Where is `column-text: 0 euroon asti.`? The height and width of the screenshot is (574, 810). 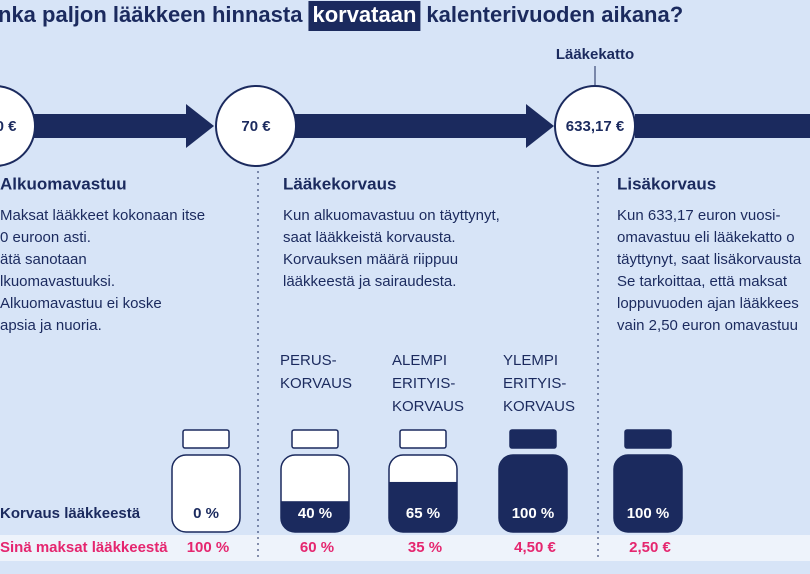 column-text: 0 euroon asti. is located at coordinates (45, 237).